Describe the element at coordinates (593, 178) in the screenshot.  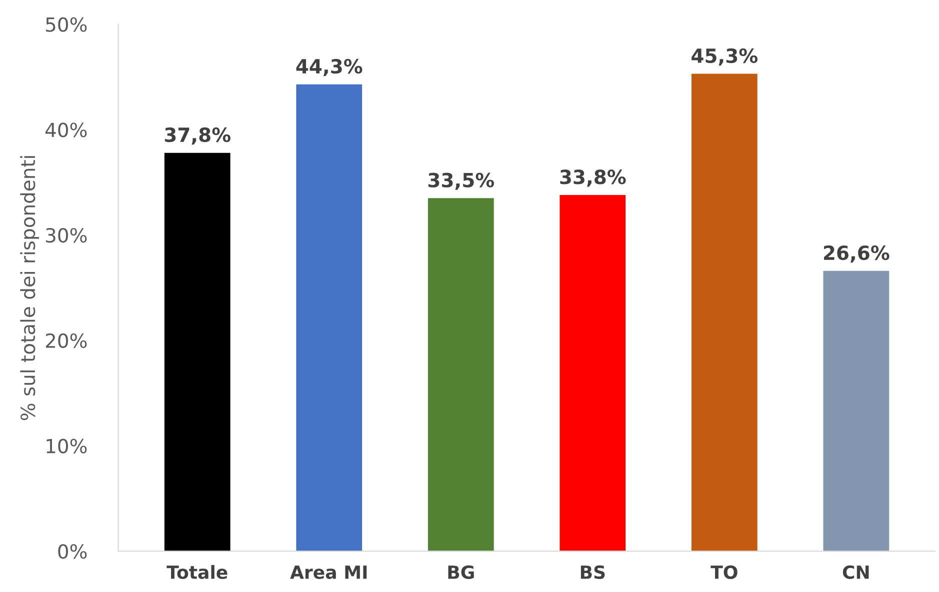
I see `data-label: 33,8%` at that location.